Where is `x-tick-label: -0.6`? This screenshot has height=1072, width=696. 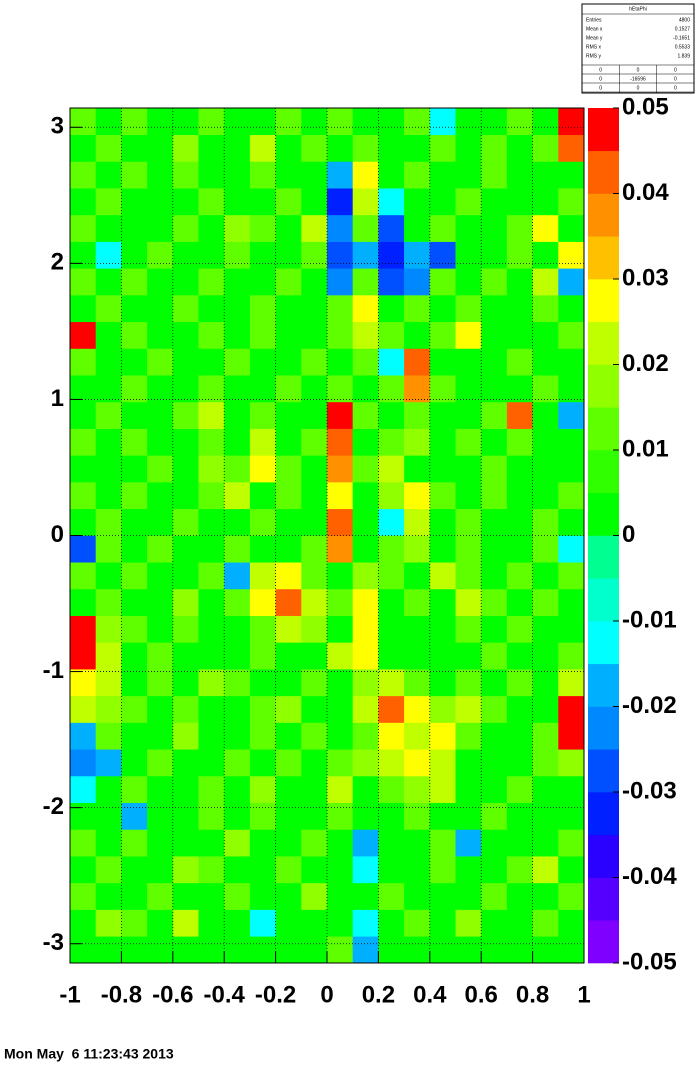 x-tick-label: -0.6 is located at coordinates (172, 994).